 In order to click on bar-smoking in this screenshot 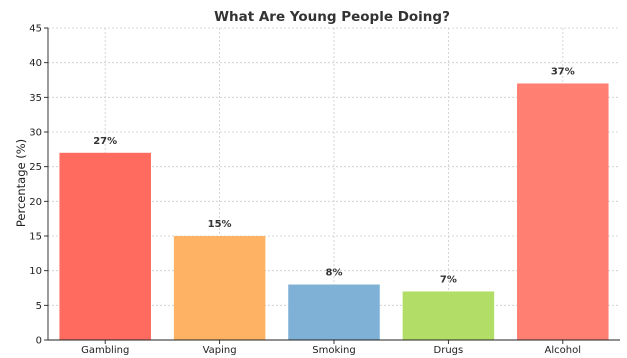, I will do `click(334, 312)`.